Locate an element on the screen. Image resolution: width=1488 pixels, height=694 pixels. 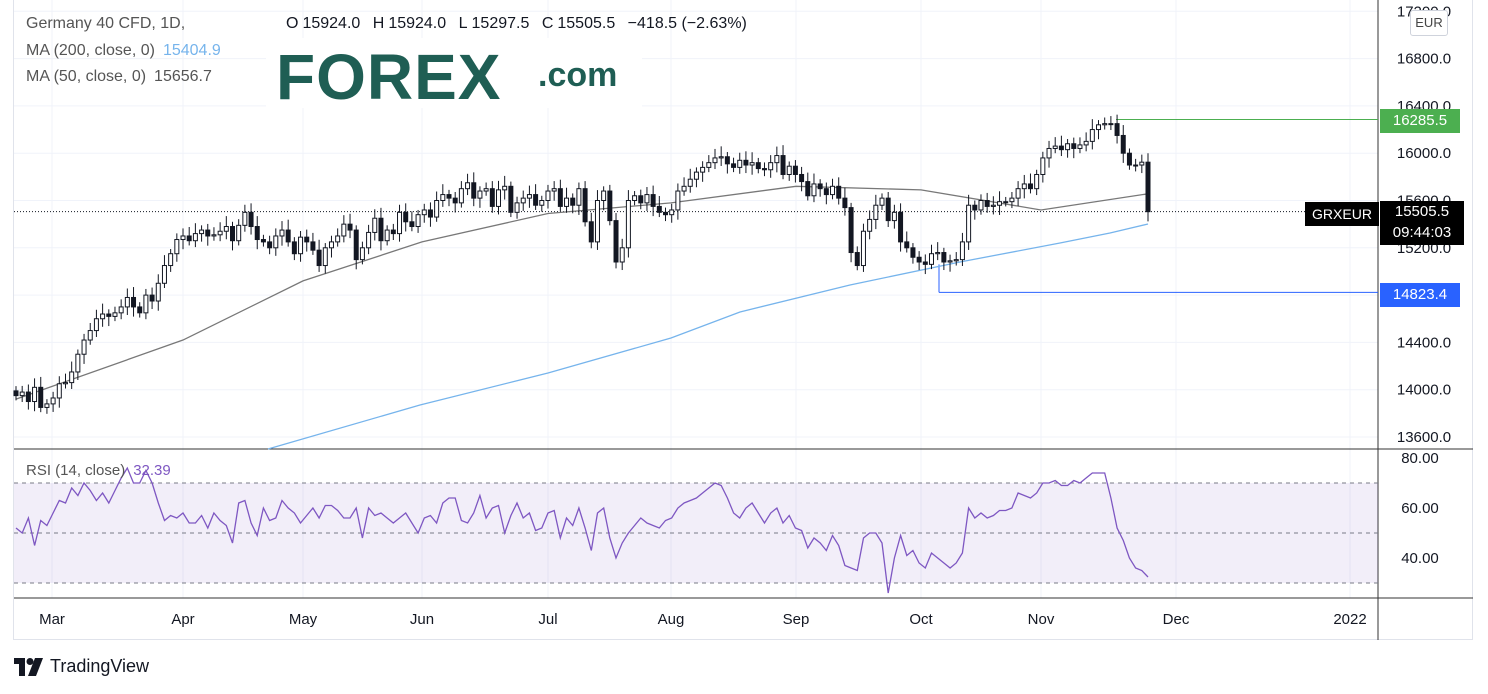
tradingview-footer: TradingView is located at coordinates (81, 666).